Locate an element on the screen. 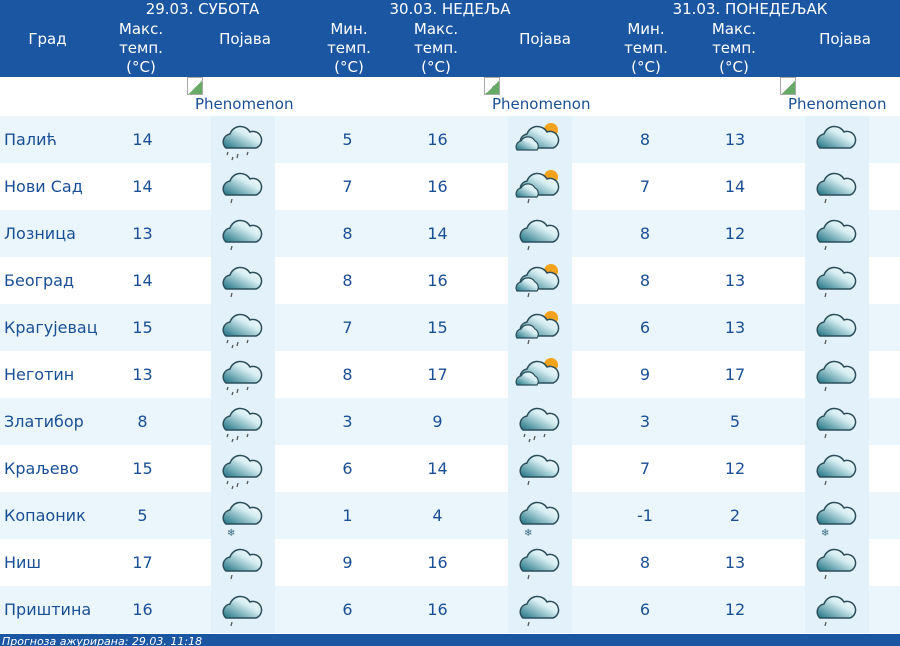  d2min-temp: 6 is located at coordinates (347, 609).